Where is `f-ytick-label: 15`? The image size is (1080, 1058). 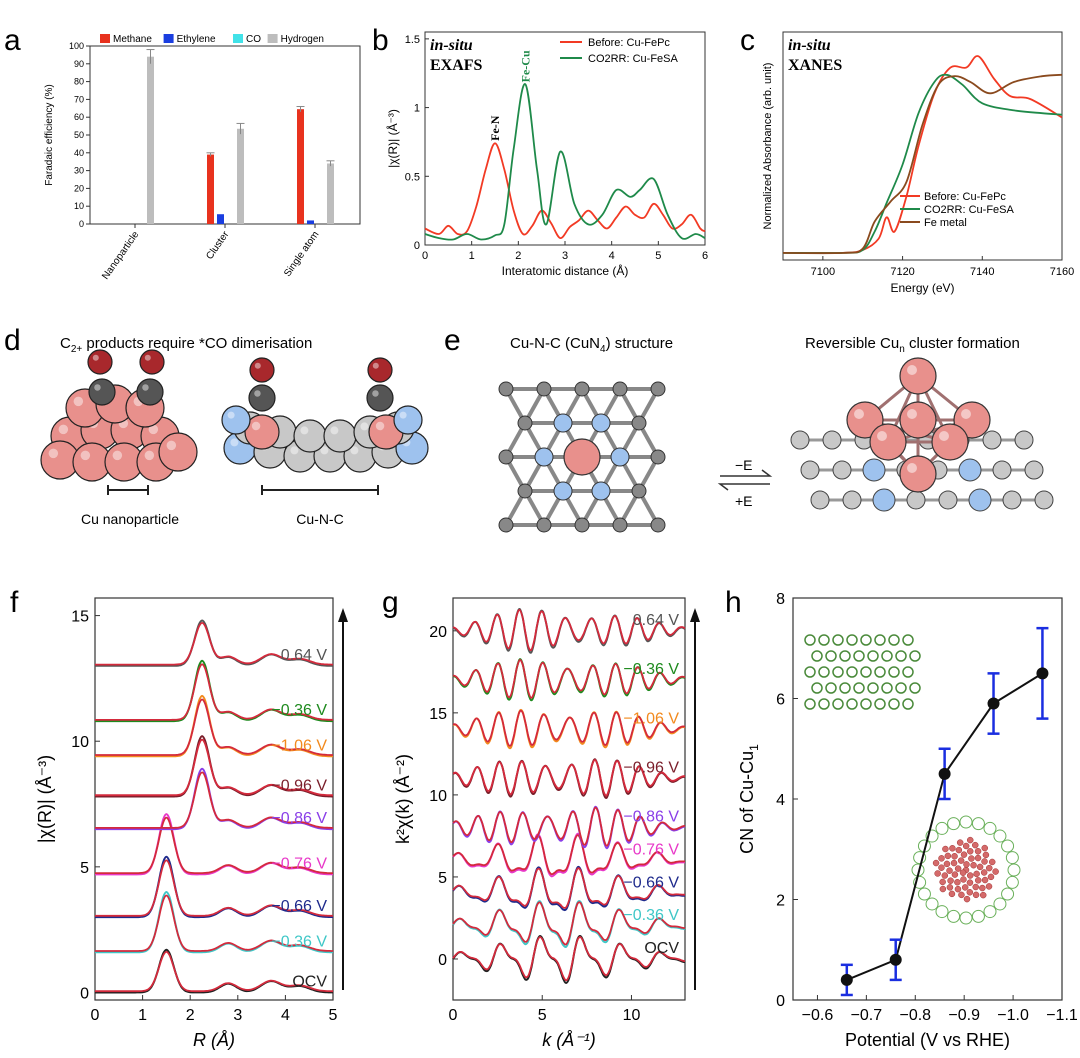 f-ytick-label: 15 is located at coordinates (80, 617).